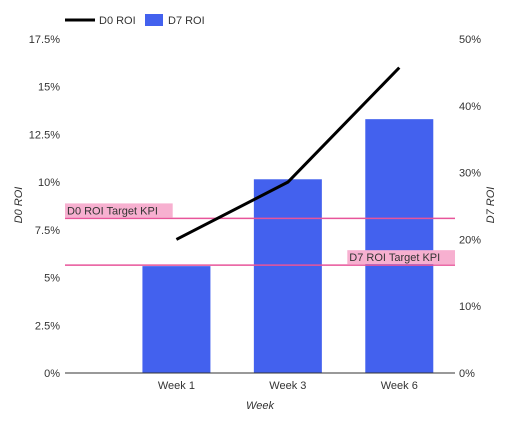  I want to click on left-tick-label: 17.5%, so click(44, 40).